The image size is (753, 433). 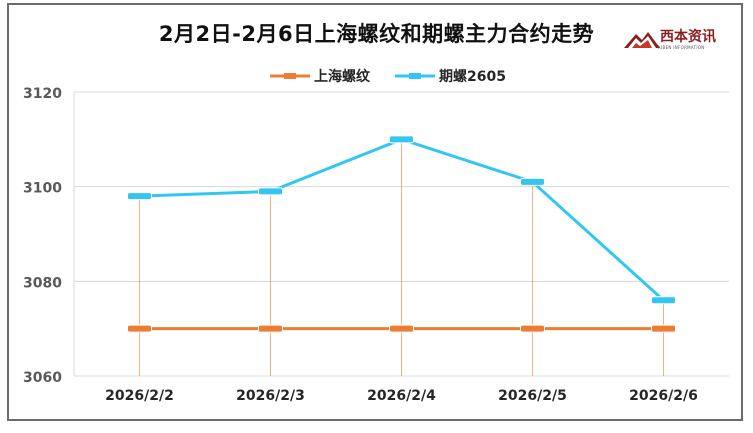 I want to click on x-axis-ticks: 2026/2/2 2026/2/3 2026/2/4 2026/2/5 2026/2/6, so click(x=401, y=396).